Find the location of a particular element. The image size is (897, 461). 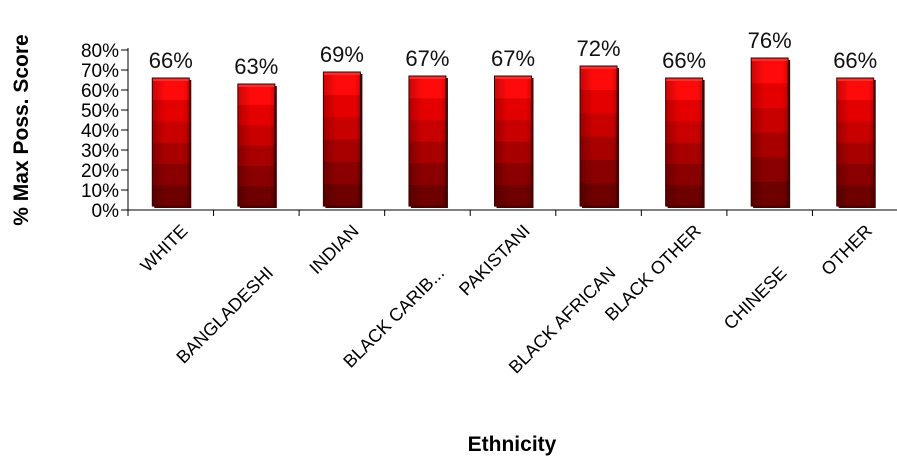

y-tick-label: 60% is located at coordinates (100, 91).